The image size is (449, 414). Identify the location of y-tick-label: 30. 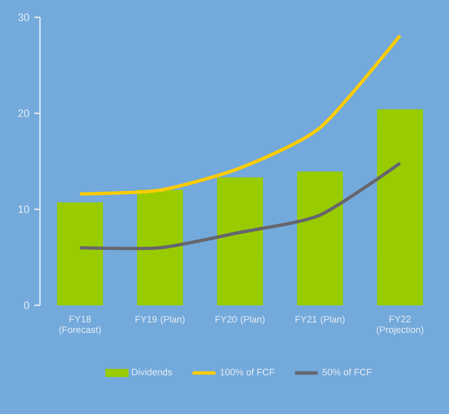
(24, 18).